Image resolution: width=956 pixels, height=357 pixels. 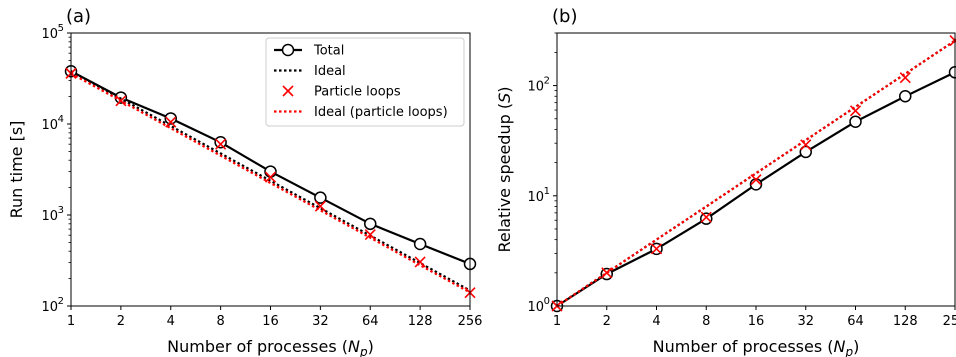 I want to click on legend-item: Ideal (particle loops), so click(x=361, y=112).